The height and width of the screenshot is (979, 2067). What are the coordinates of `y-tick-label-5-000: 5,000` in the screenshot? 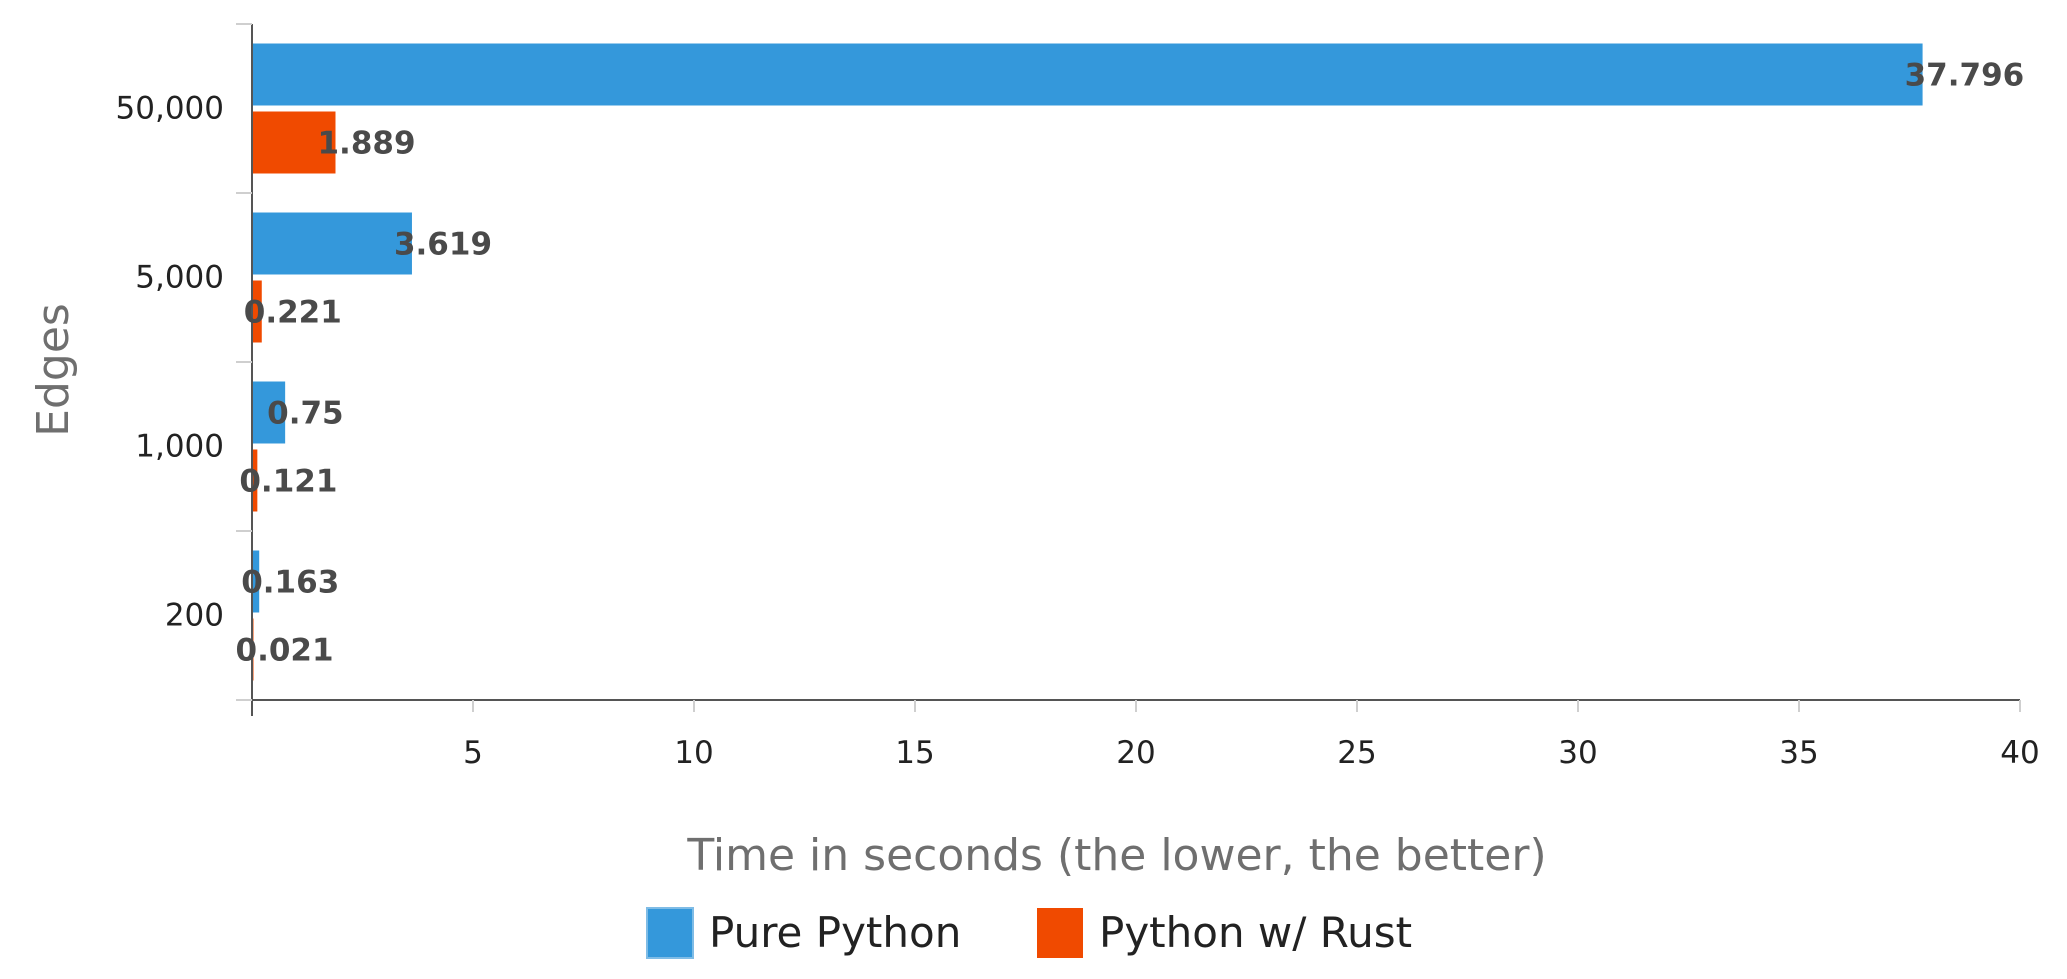 It's located at (179, 278).